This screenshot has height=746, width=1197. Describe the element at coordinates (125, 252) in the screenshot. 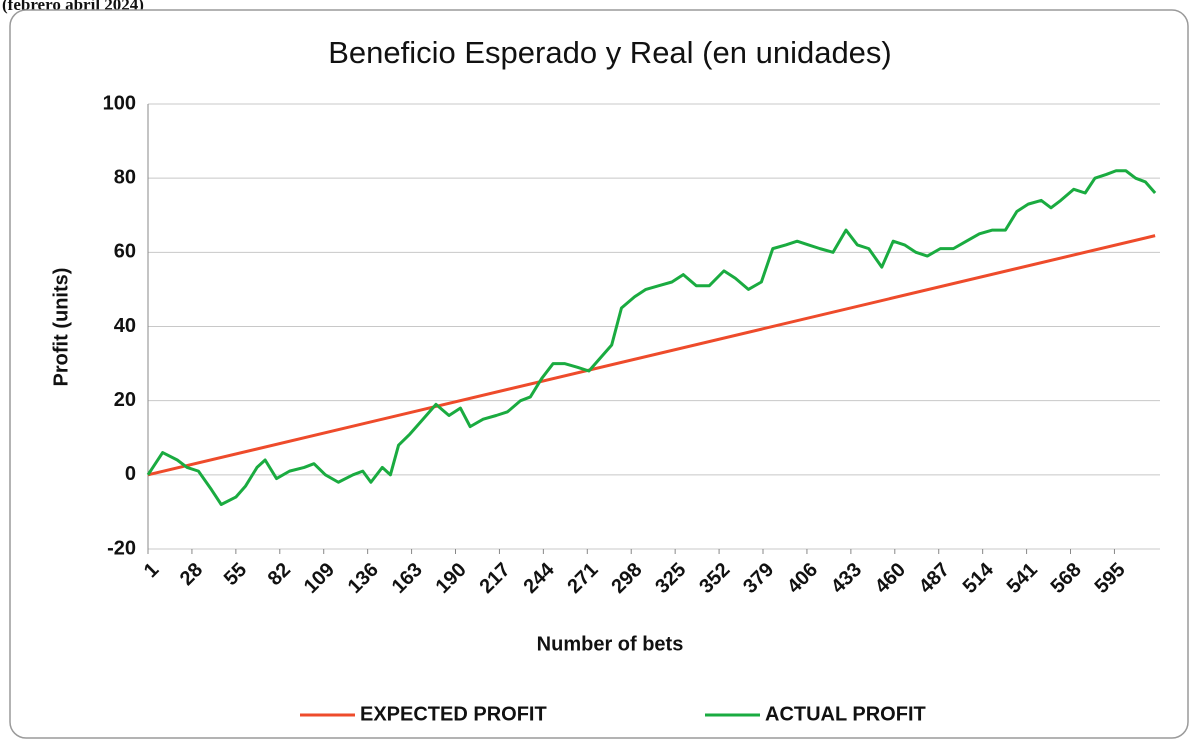

I see `y-tick-label: 60` at that location.